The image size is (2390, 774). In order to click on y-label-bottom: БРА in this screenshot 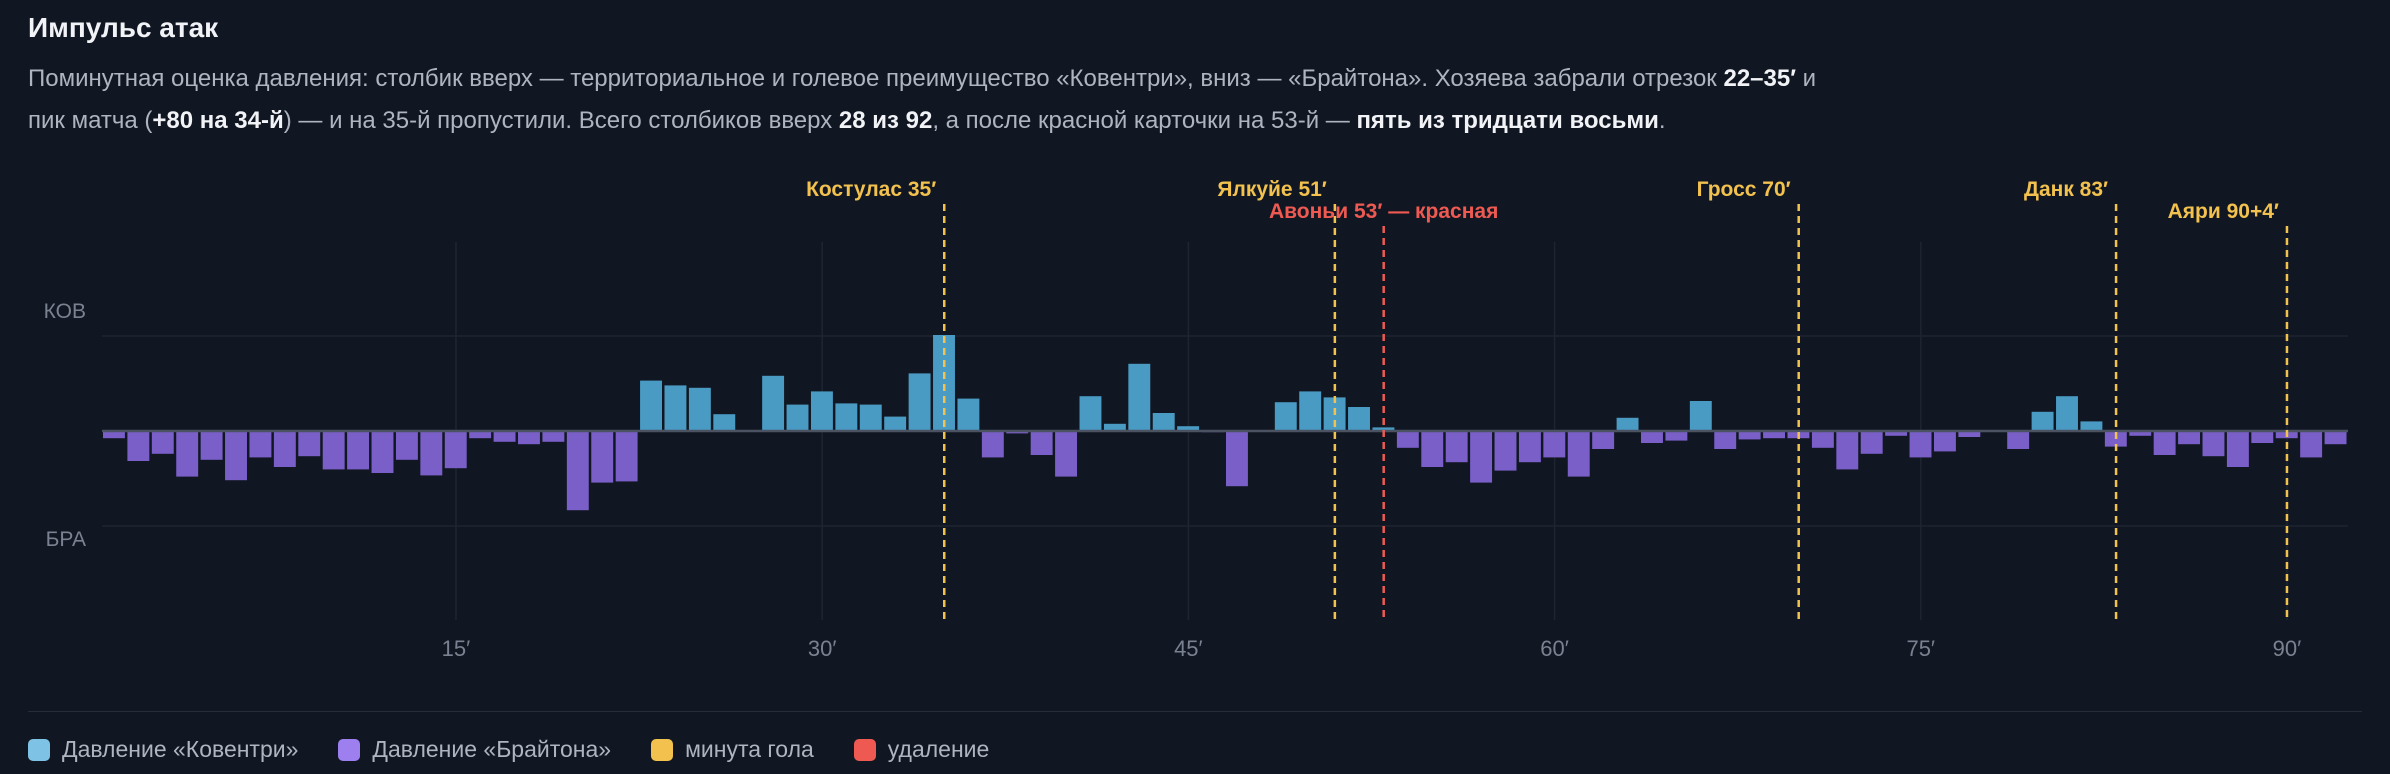, I will do `click(66, 539)`.